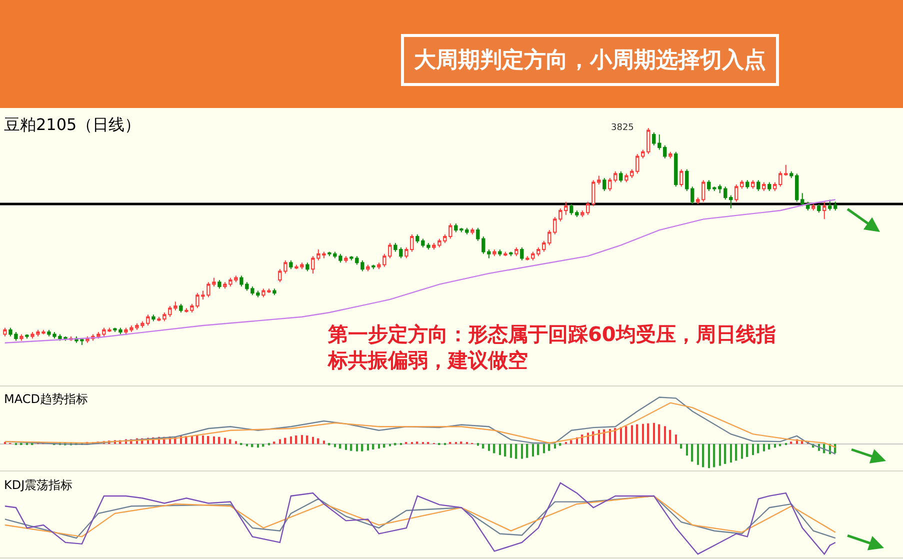 This screenshot has width=903, height=559. Describe the element at coordinates (38, 485) in the screenshot. I see `chart-title: KDJ震荡指标` at that location.